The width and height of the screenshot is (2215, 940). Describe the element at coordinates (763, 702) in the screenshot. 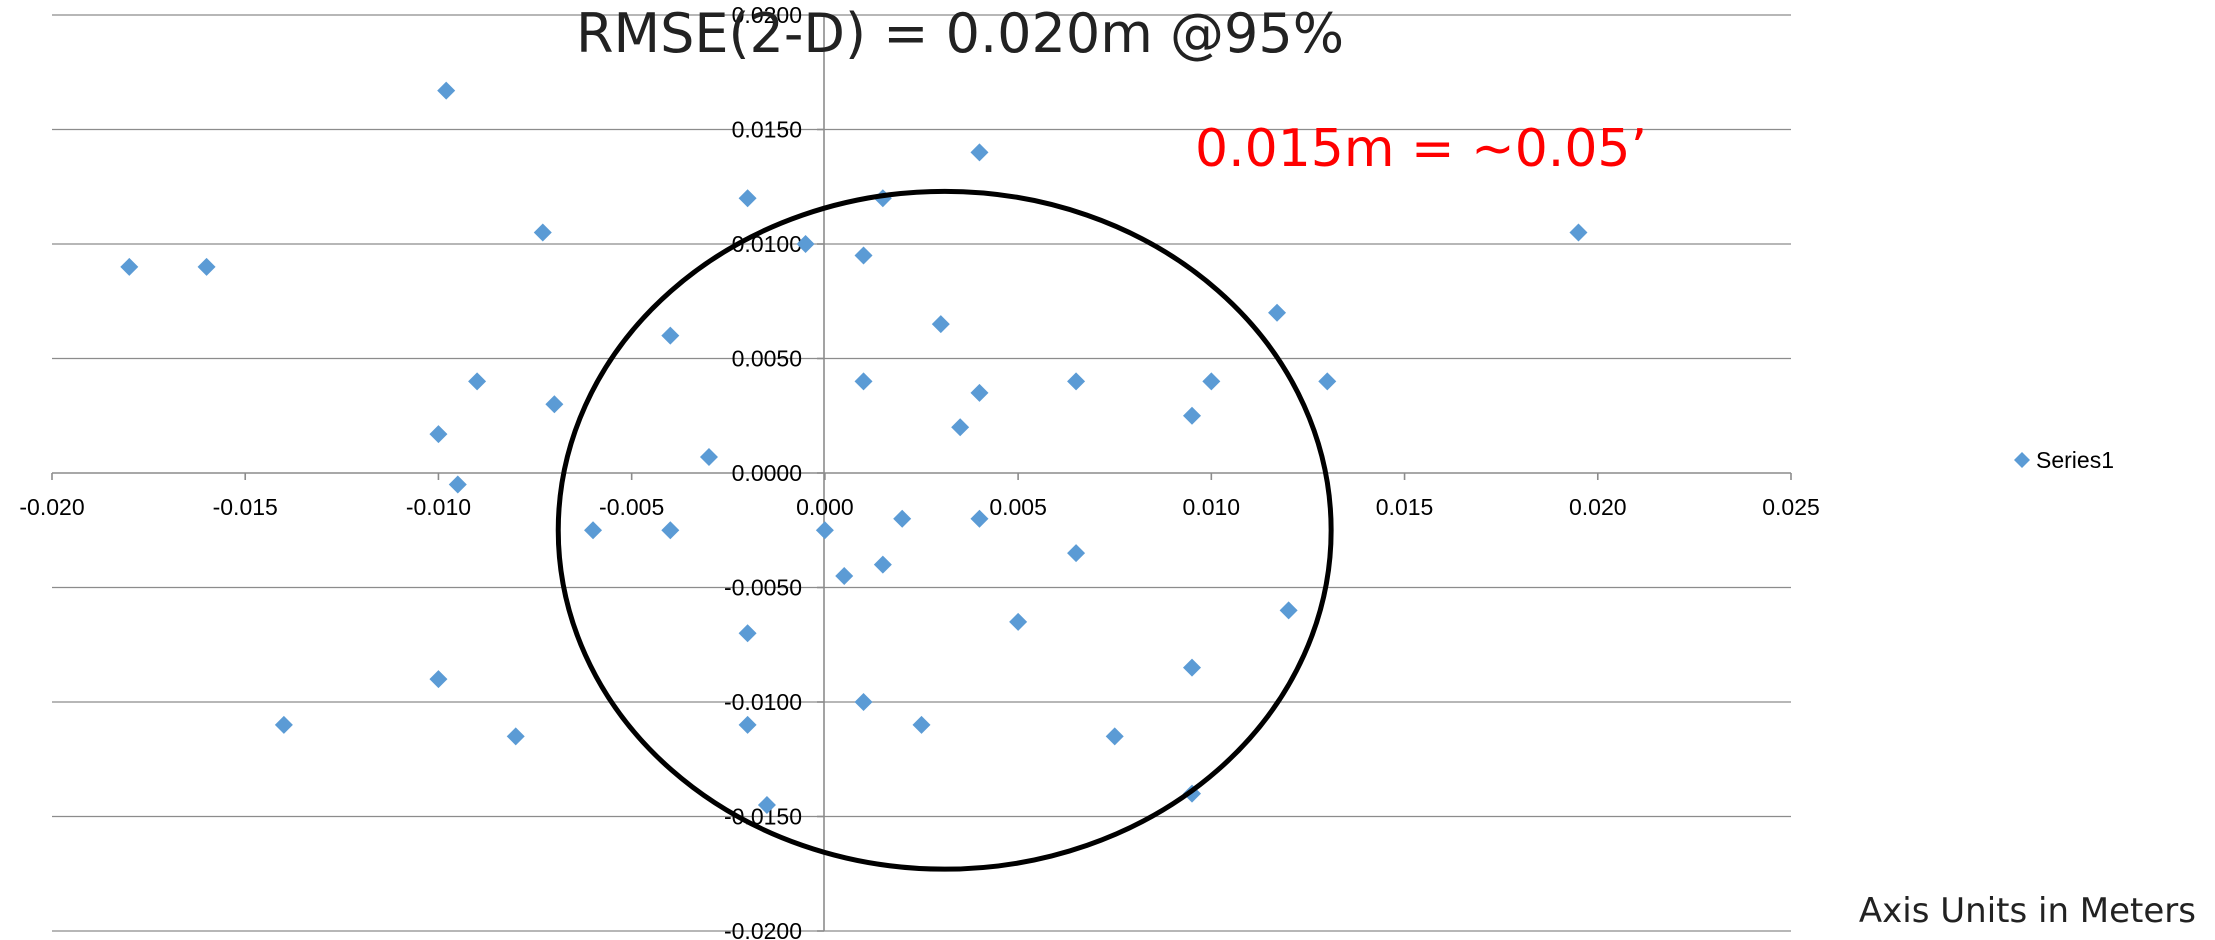

I see `y-tick-label: -0.0100` at that location.